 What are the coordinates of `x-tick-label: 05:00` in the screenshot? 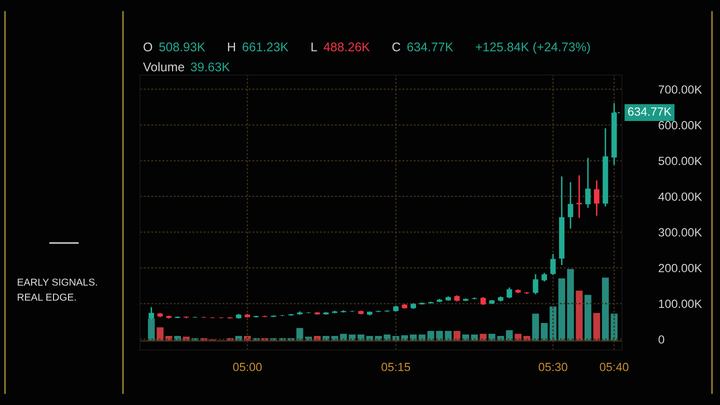 It's located at (247, 367).